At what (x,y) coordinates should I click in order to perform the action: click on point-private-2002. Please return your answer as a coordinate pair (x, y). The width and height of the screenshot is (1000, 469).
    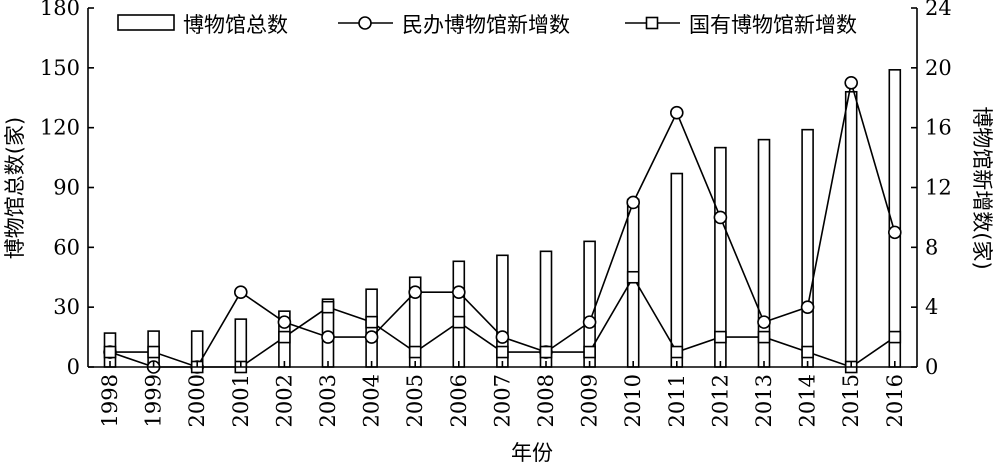
    Looking at the image, I should click on (284, 322).